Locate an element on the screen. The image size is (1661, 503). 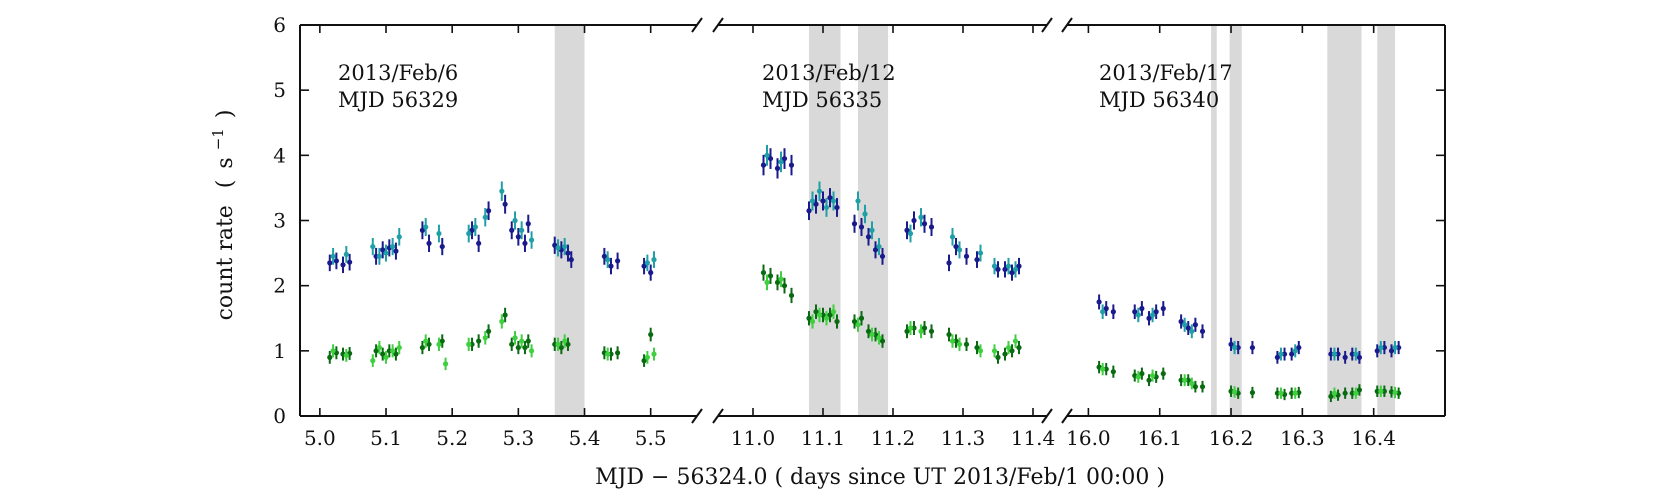
ytick-label-6: 5 is located at coordinates (279, 90).